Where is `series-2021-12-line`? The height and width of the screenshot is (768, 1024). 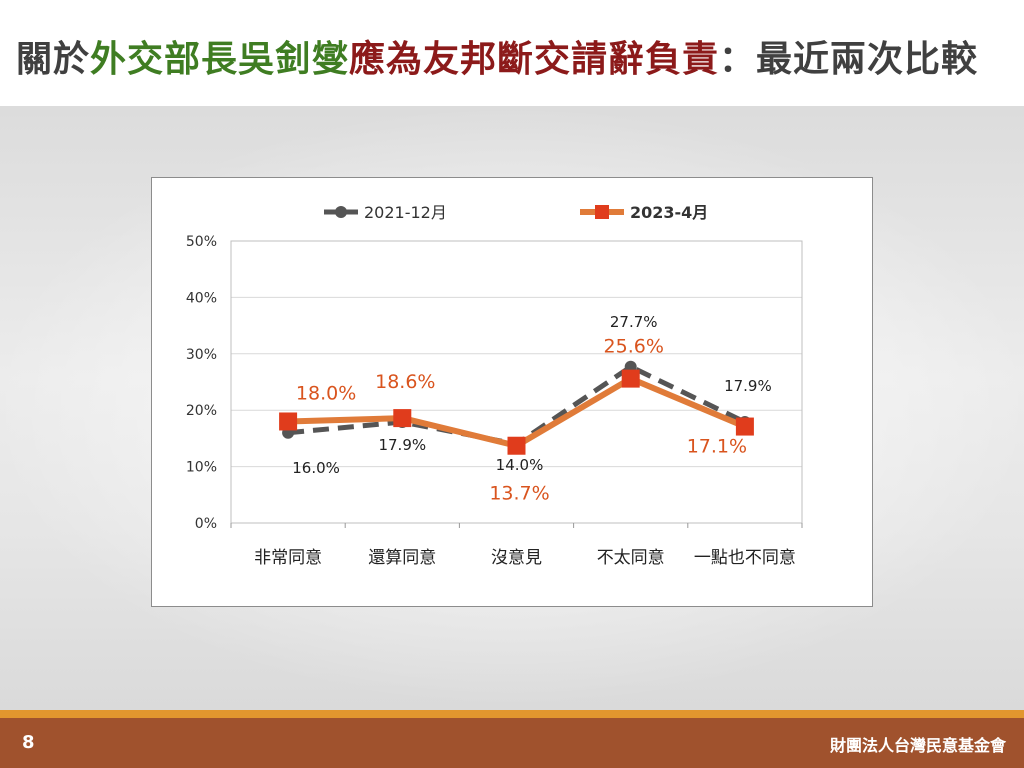
series-2021-12-line is located at coordinates (516, 405).